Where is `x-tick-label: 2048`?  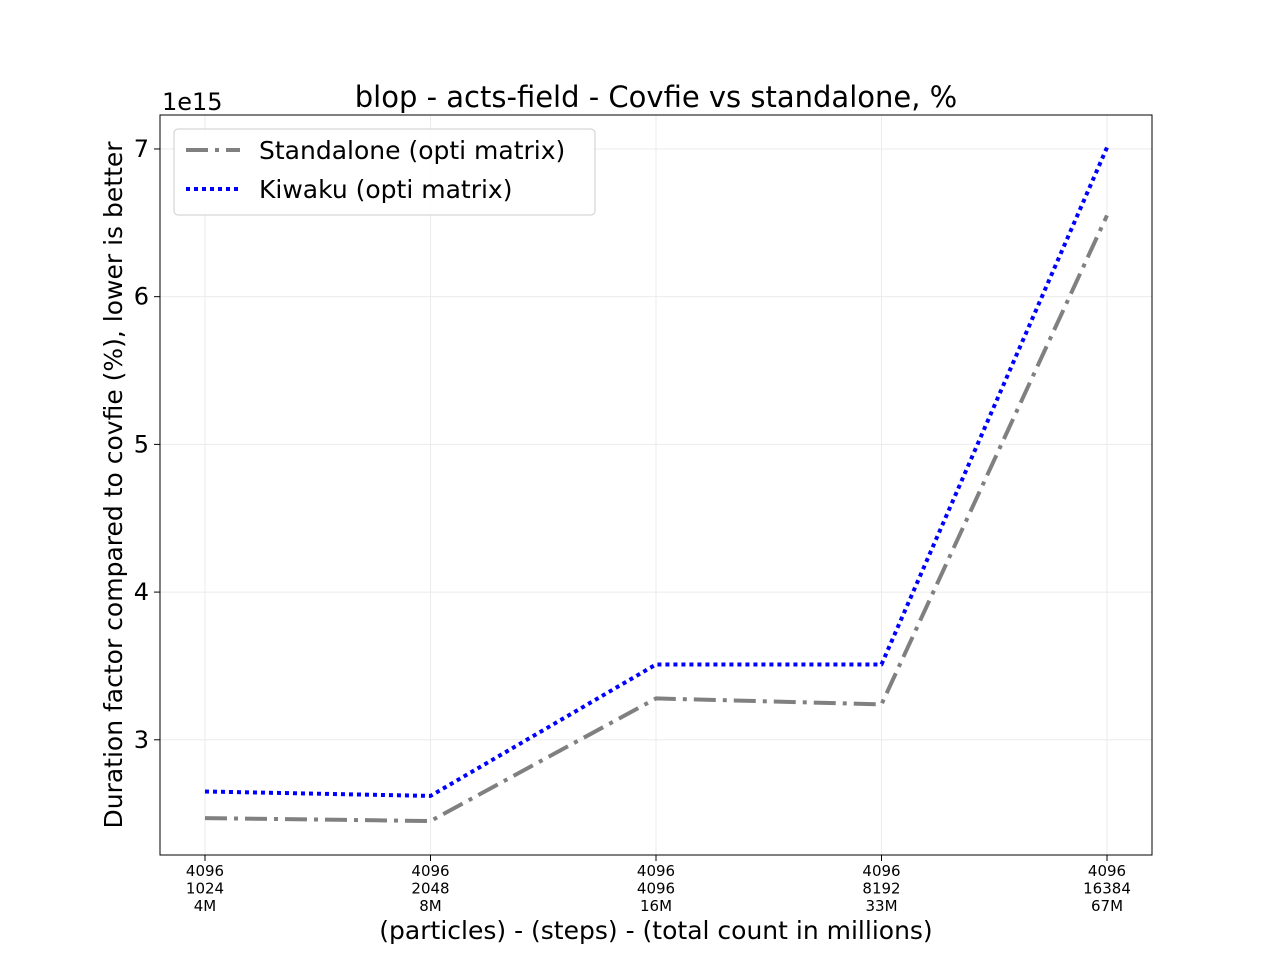 x-tick-label: 2048 is located at coordinates (430, 889).